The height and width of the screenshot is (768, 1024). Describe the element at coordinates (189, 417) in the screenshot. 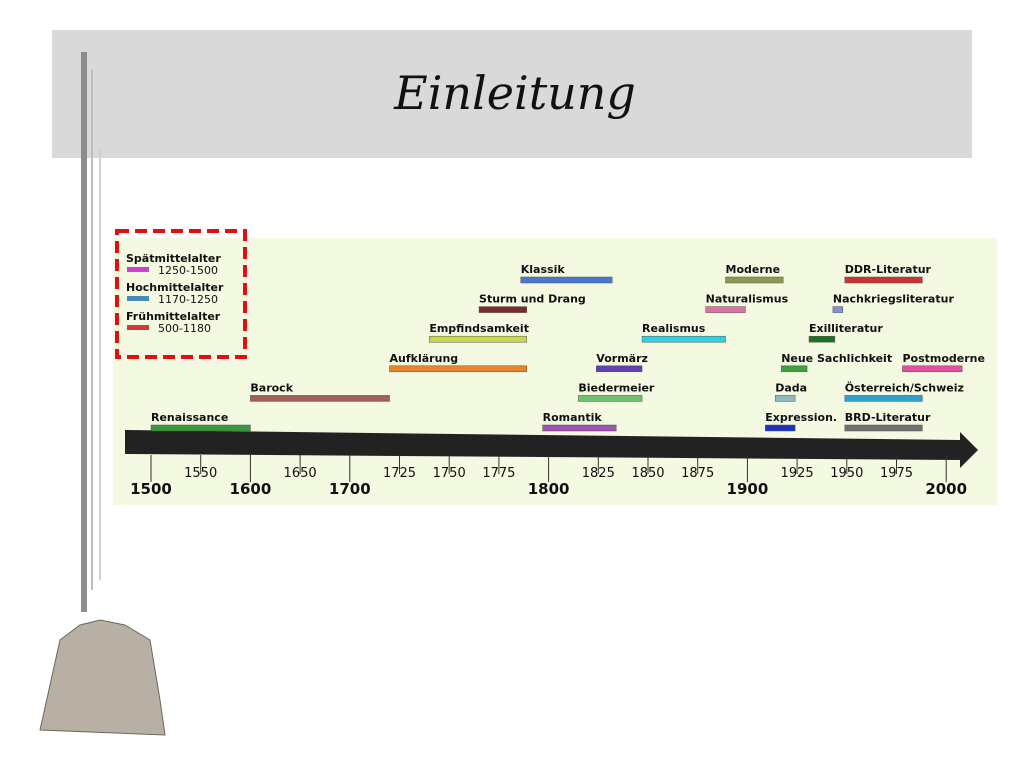

I see `period-label: Renaissance` at that location.